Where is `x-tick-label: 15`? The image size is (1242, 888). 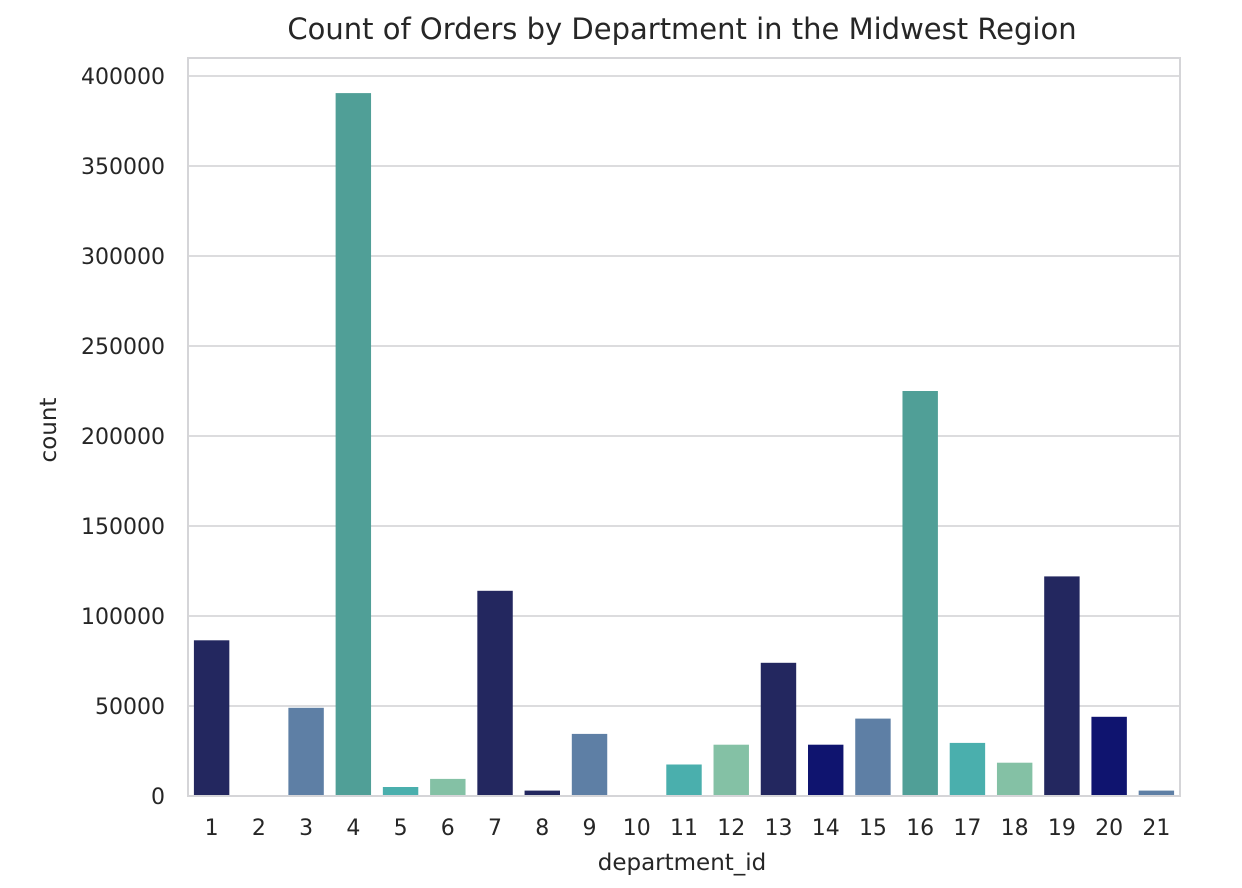 x-tick-label: 15 is located at coordinates (873, 828).